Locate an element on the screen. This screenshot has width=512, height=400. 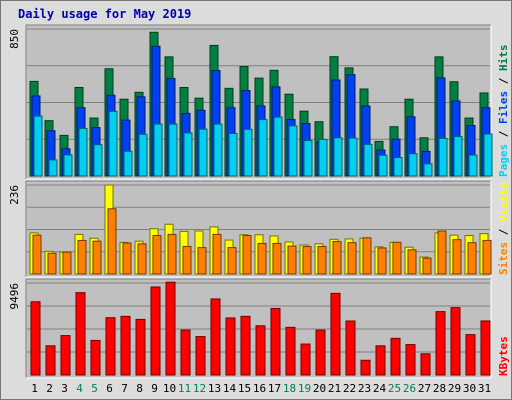
legend-item-files: Files is located at coordinates (503, 107).